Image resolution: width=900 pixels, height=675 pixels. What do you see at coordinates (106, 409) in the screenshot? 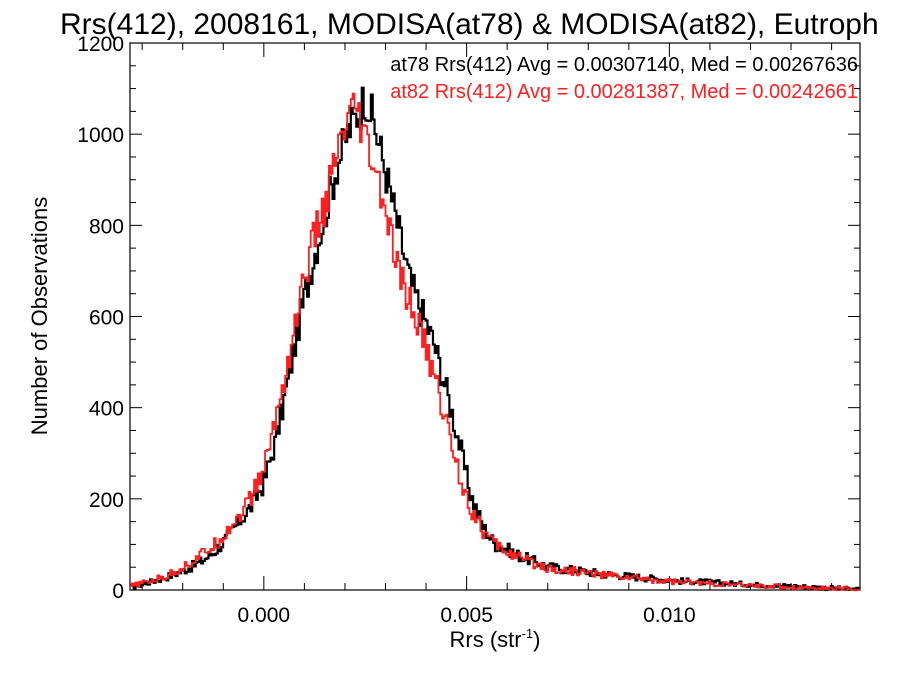
I see `y-tick-label: 400` at bounding box center [106, 409].